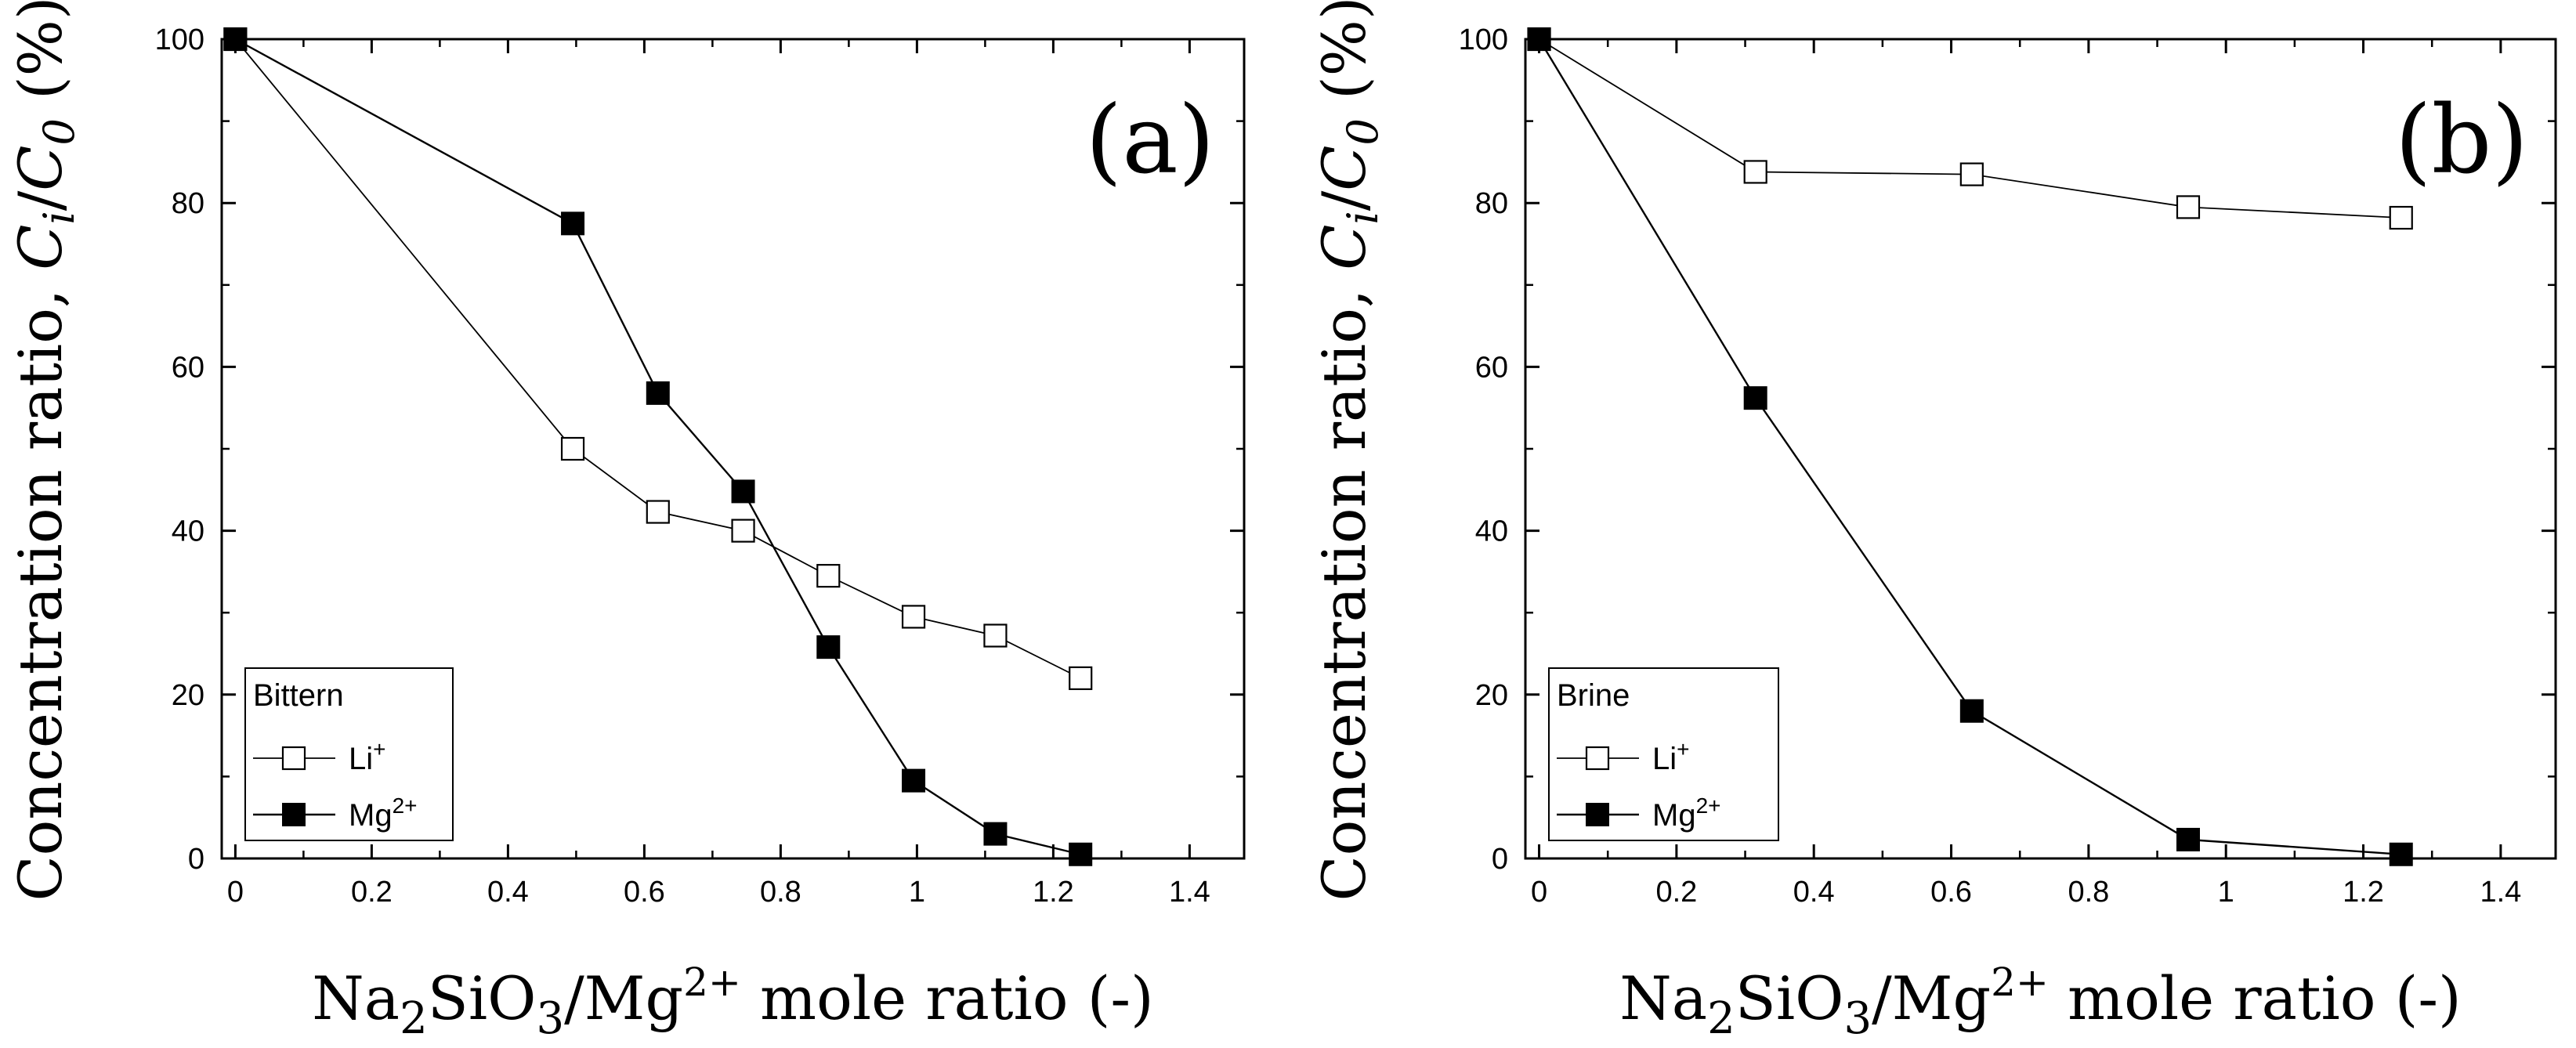  I want to click on x-axis-label-part: Na, so click(1663, 998).